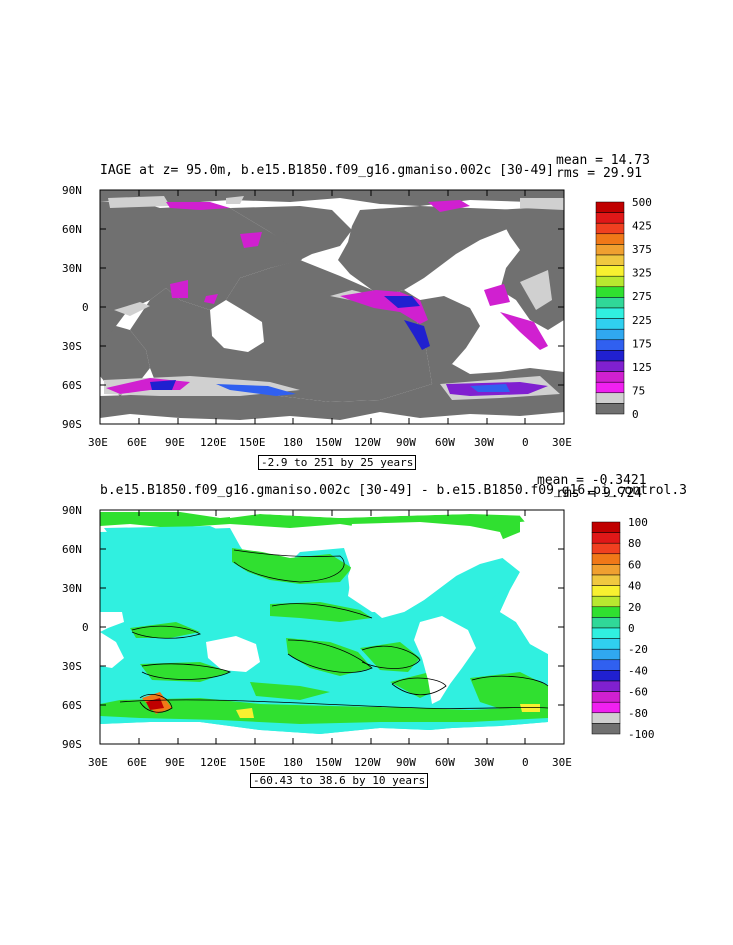 The width and height of the screenshot is (733, 945). Describe the element at coordinates (642, 296) in the screenshot. I see `colorbar-label: 275` at that location.